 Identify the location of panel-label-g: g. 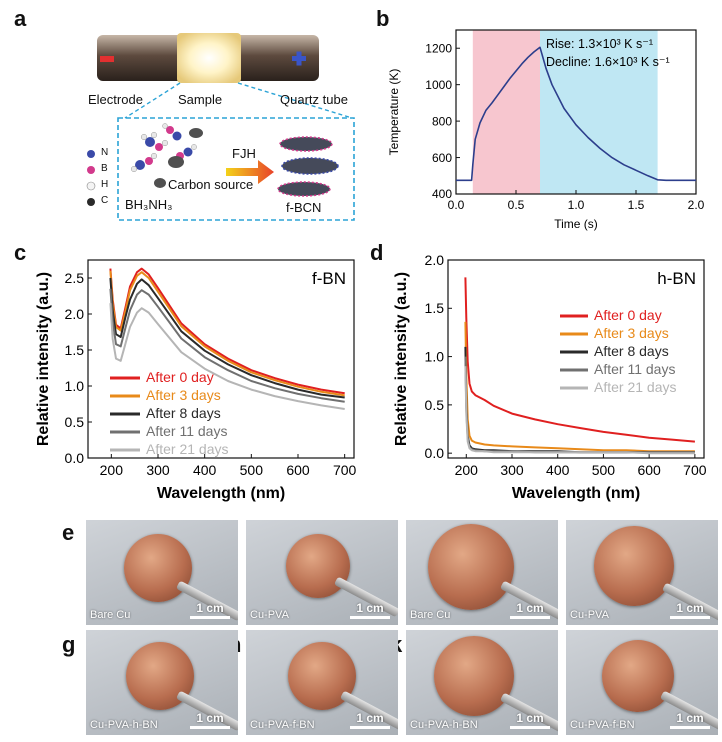
(69, 644).